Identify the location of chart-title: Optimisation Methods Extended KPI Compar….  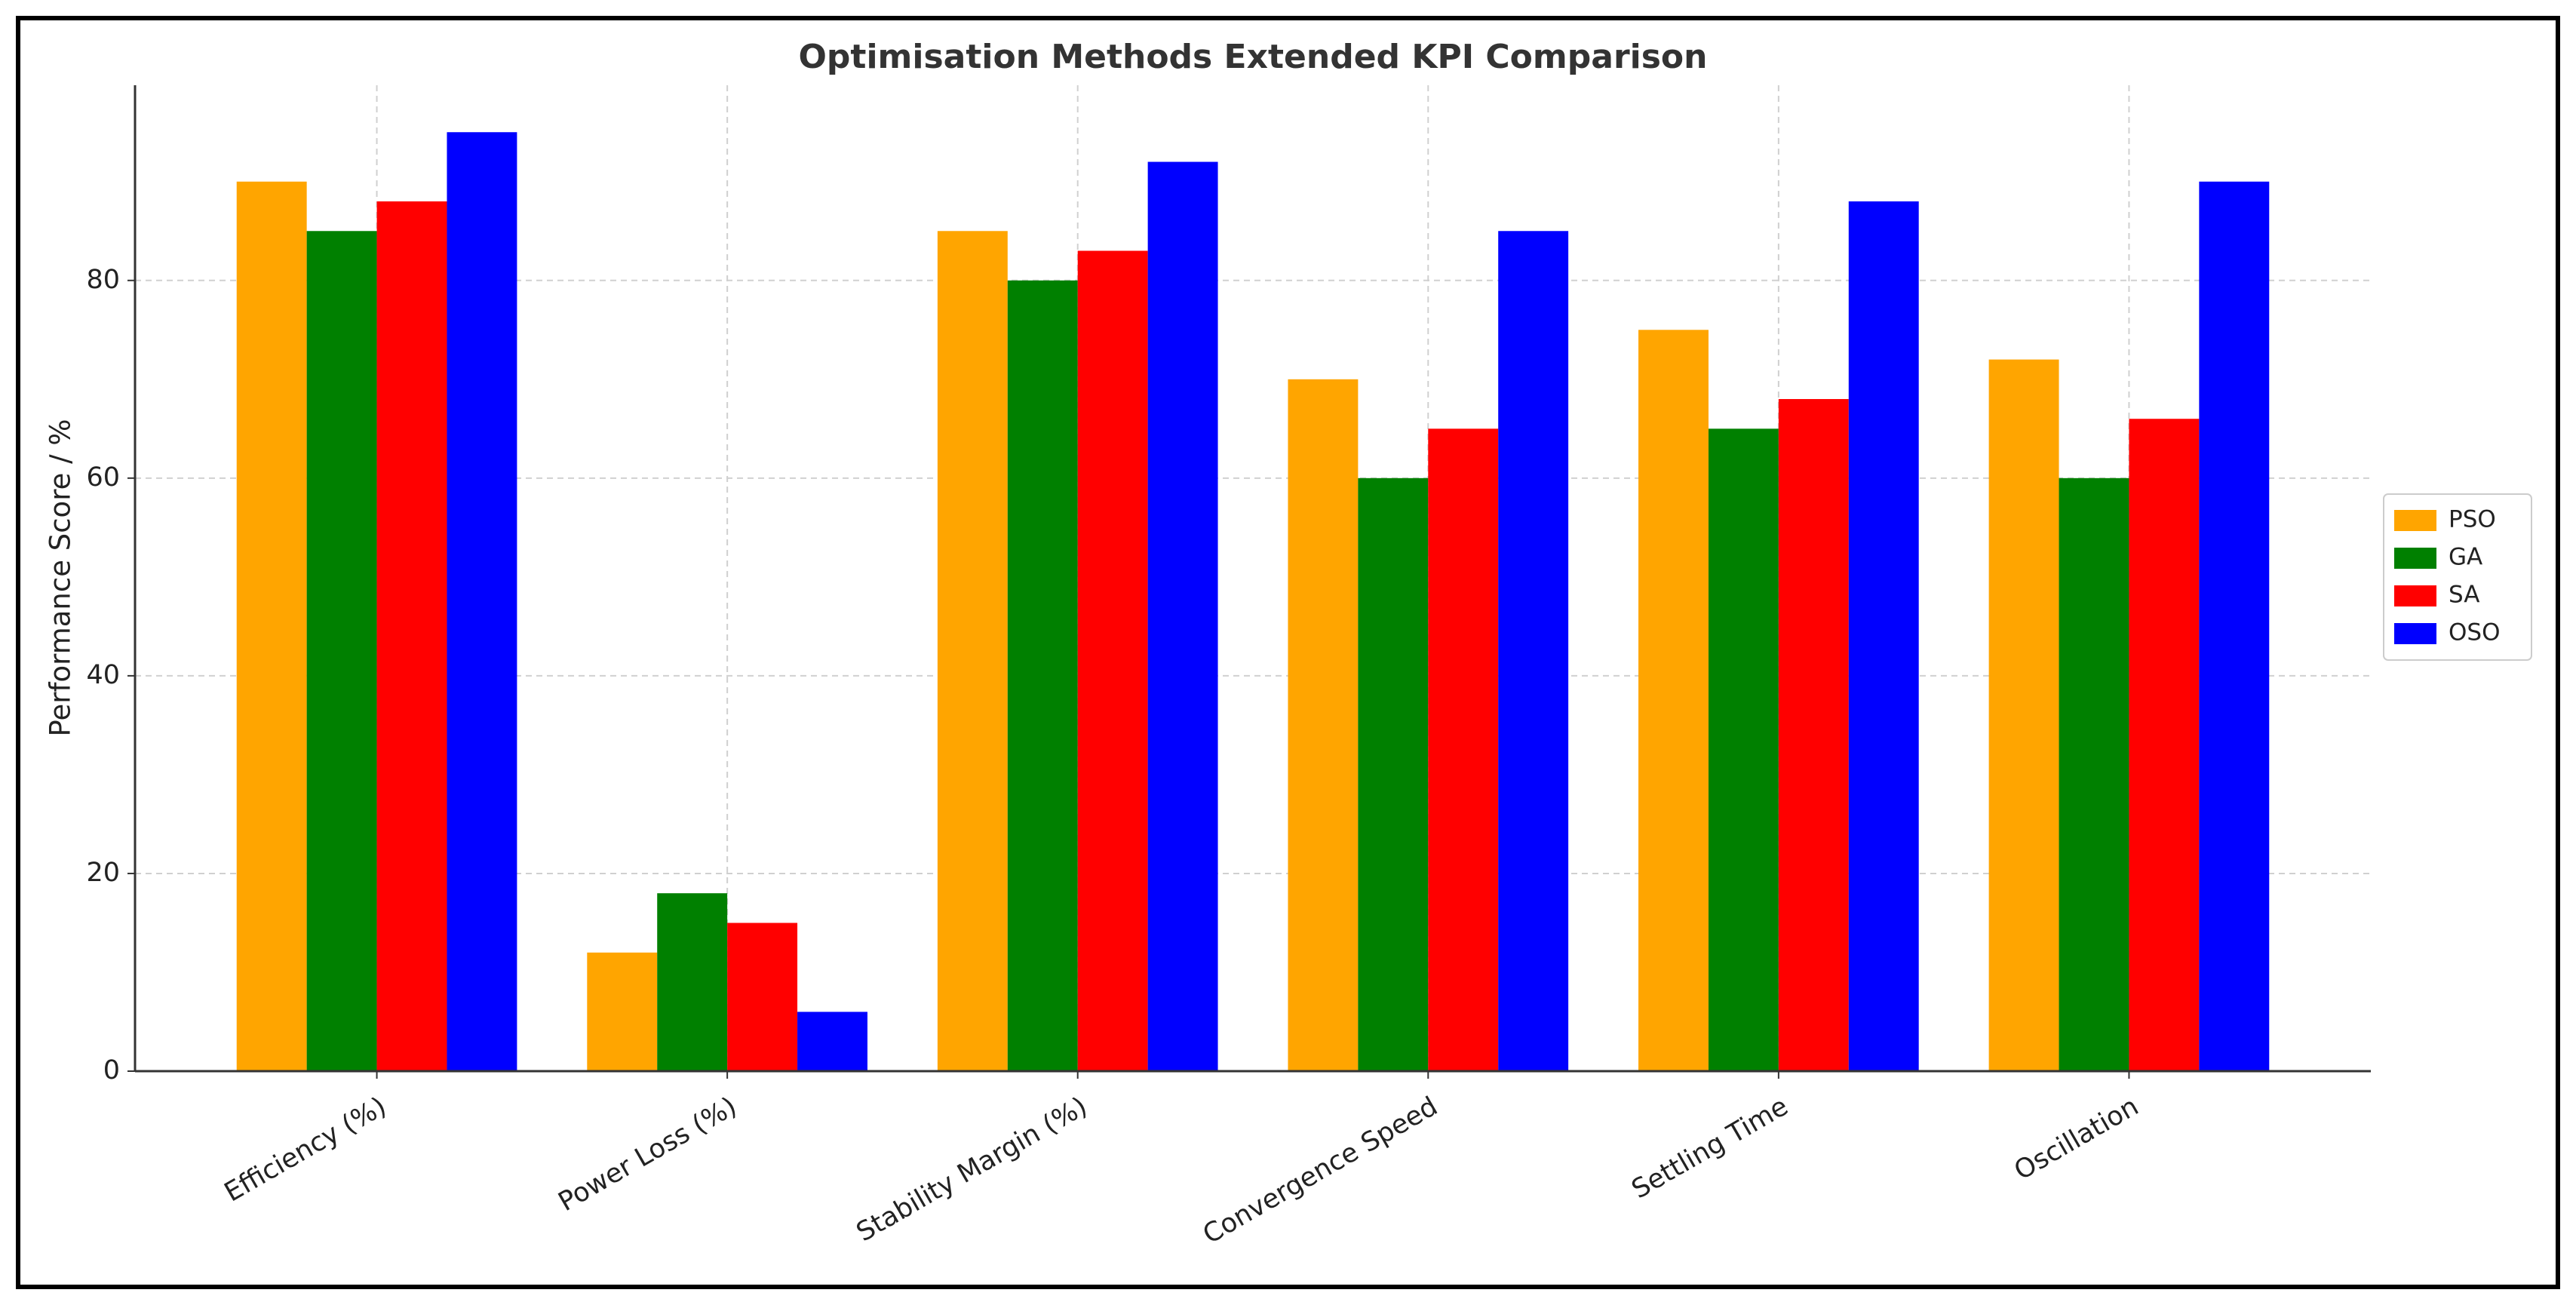
(1253, 57).